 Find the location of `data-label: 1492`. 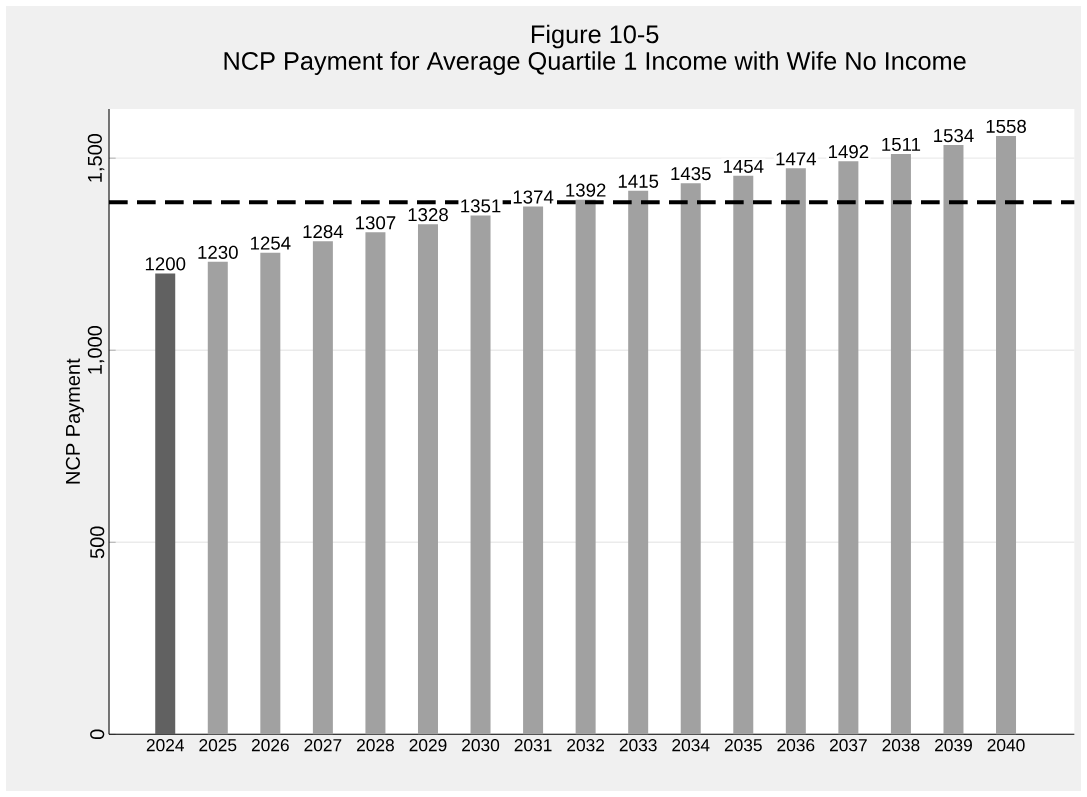

data-label: 1492 is located at coordinates (849, 152).